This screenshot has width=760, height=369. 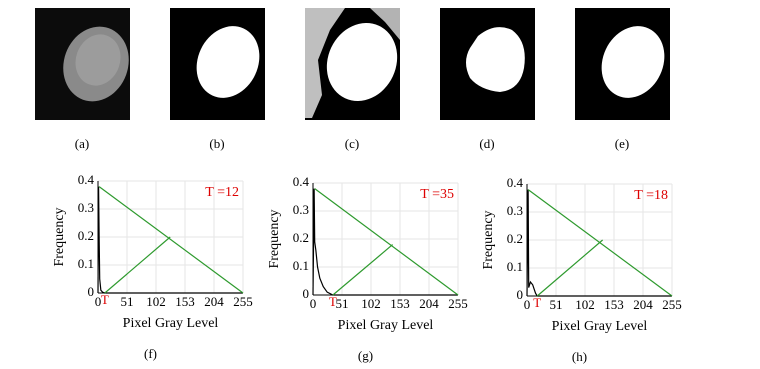 I want to click on panel-label: (c), so click(x=352, y=143).